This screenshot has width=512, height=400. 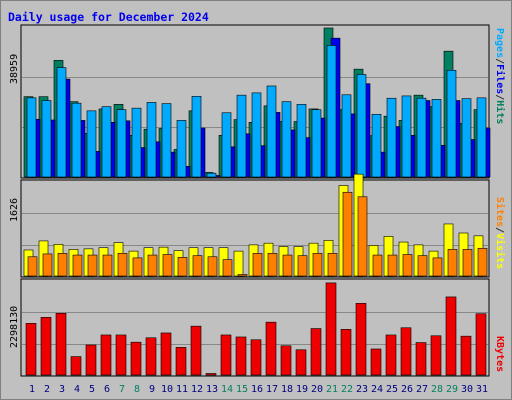 I want to click on x-tick-label-day-6: 6, so click(x=107, y=389).